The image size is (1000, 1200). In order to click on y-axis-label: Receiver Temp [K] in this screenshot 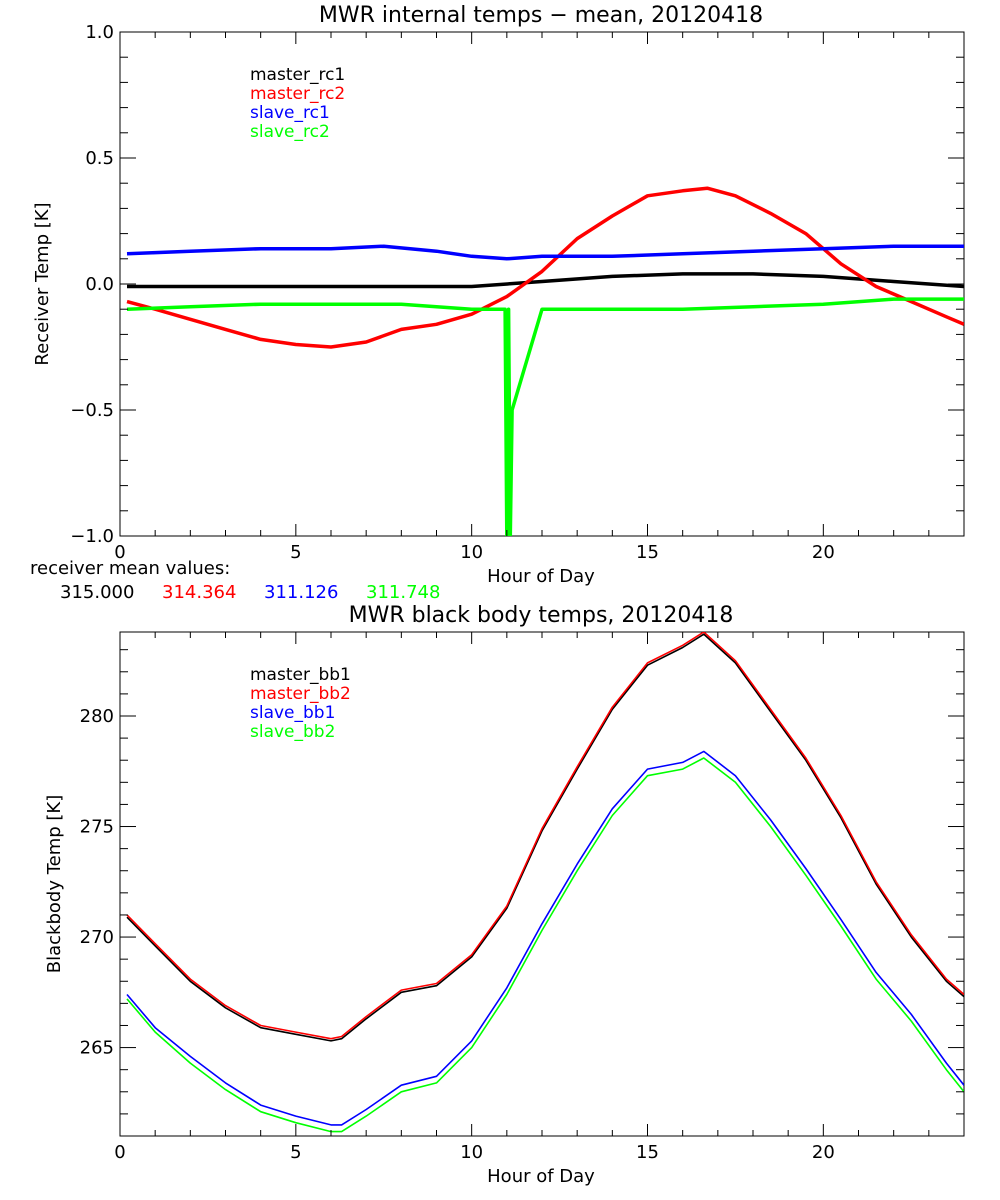, I will do `click(42, 283)`.